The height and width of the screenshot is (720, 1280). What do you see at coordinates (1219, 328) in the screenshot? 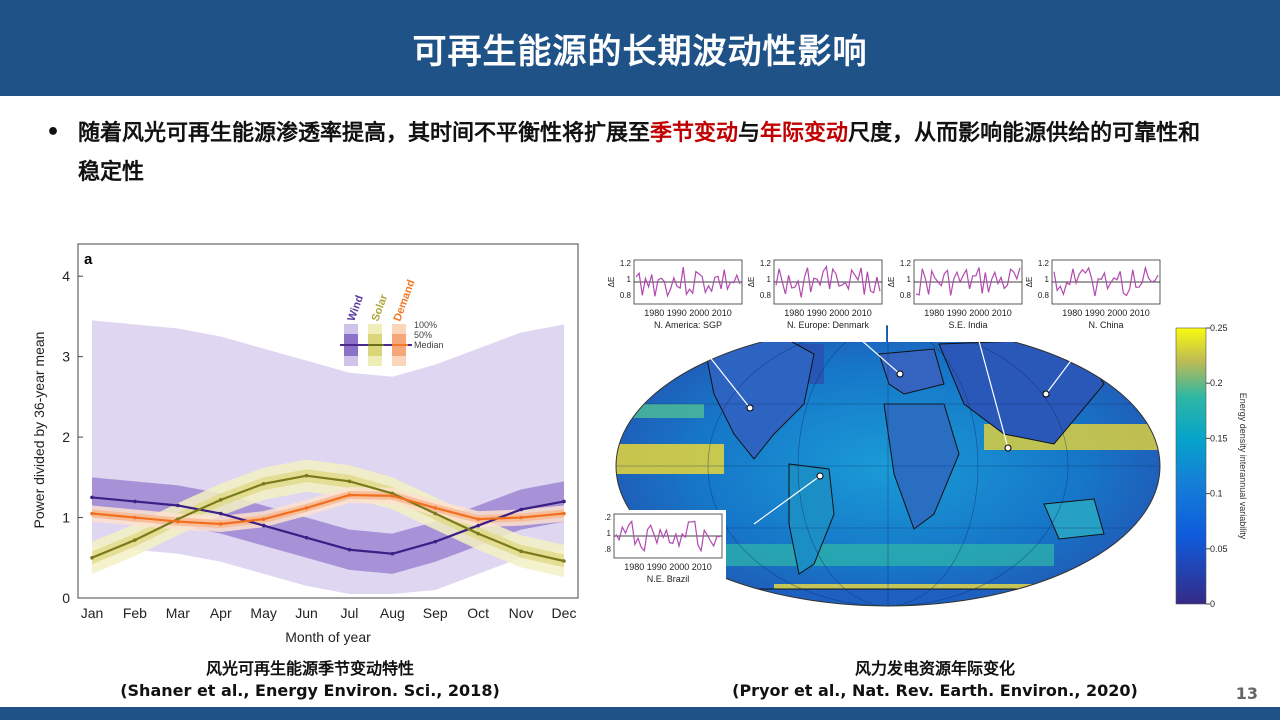
I see `colorbar-tick: 0.25` at bounding box center [1219, 328].